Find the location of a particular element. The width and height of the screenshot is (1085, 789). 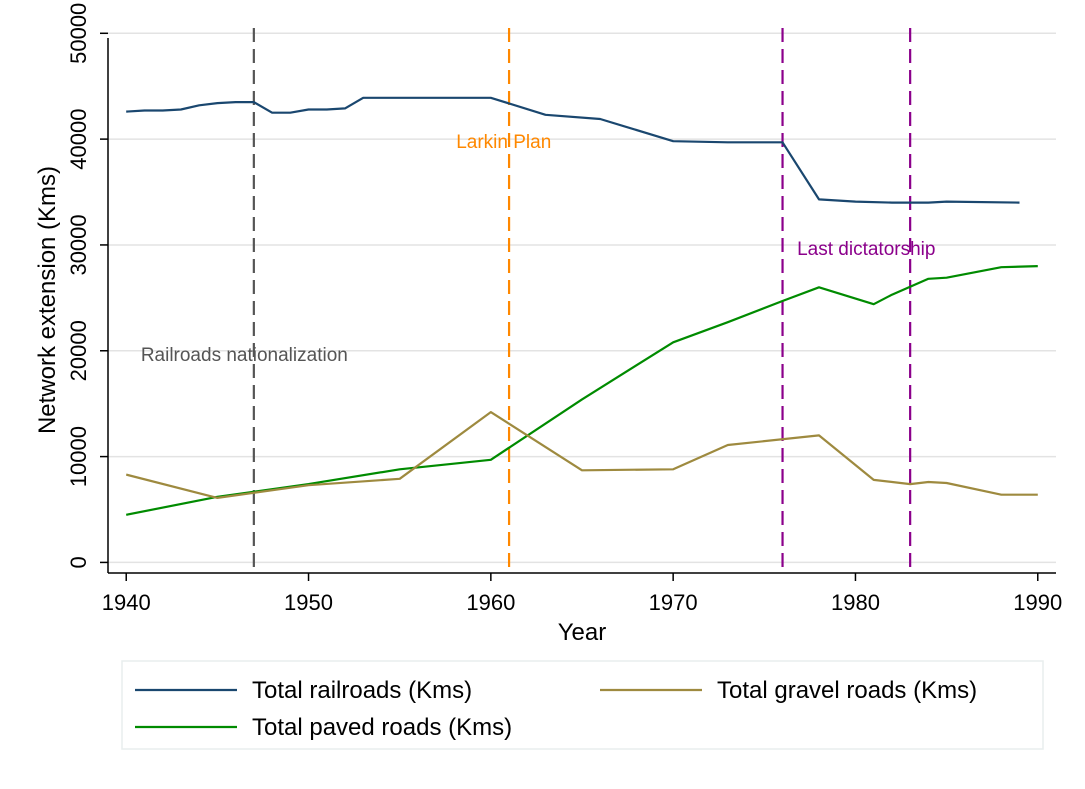

x-tick-label: 1970 is located at coordinates (673, 602).